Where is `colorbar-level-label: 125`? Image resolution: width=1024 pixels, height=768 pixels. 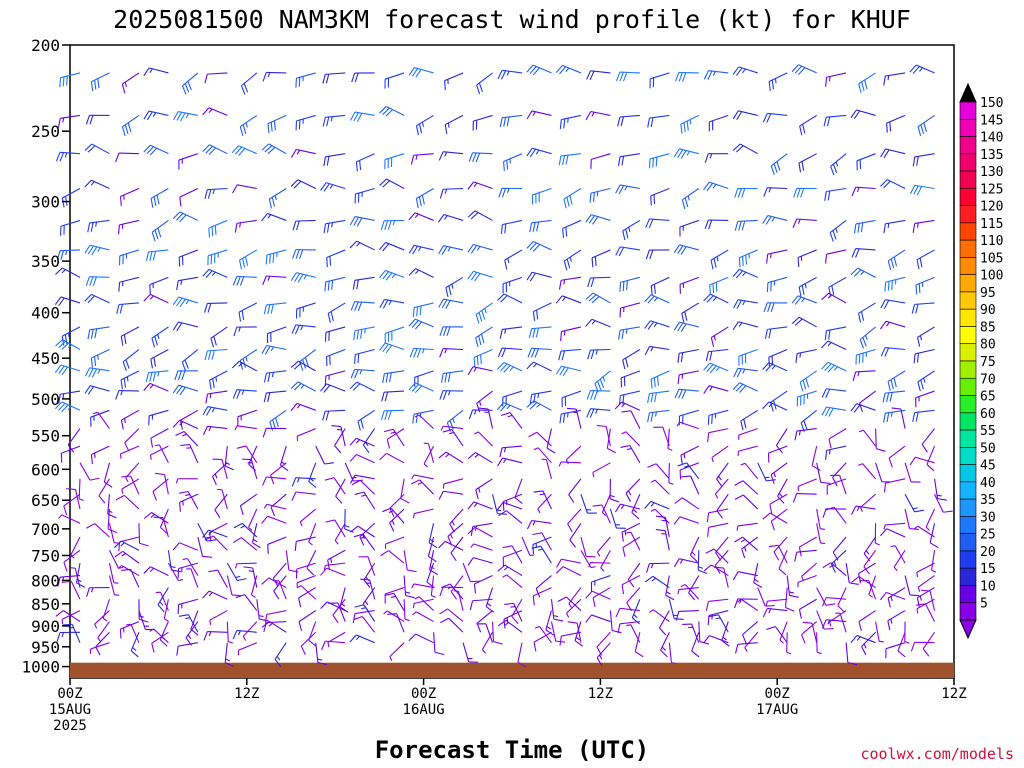
colorbar-level-label: 125 is located at coordinates (991, 189).